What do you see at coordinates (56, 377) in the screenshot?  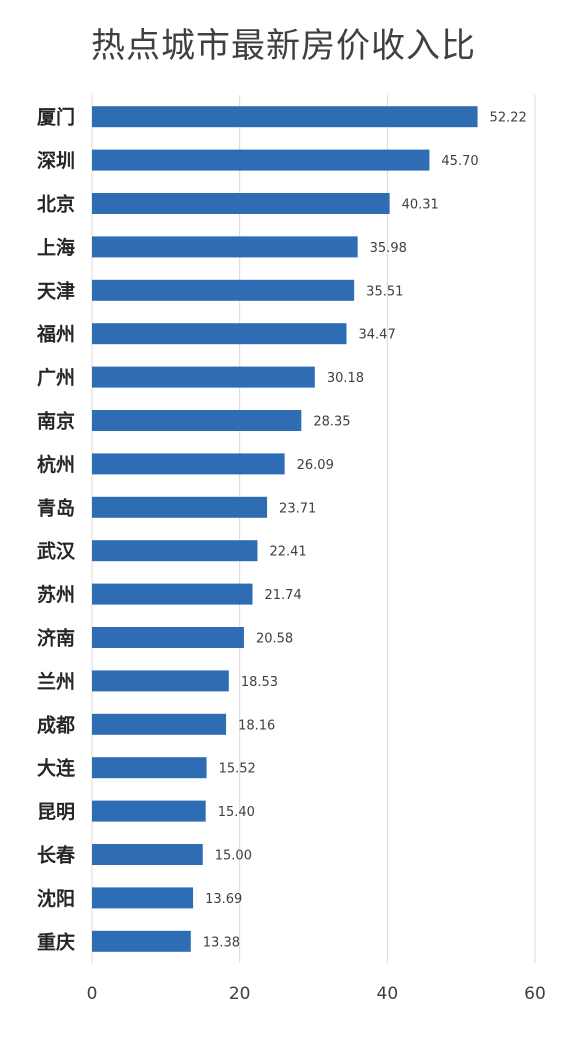 I see `category-label: 广州` at bounding box center [56, 377].